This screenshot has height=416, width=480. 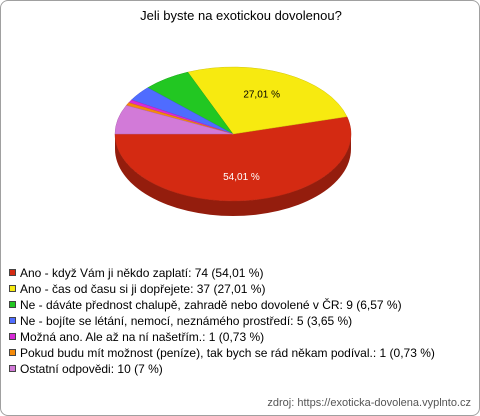 I want to click on data-label: 54,01 %, so click(x=241, y=177).